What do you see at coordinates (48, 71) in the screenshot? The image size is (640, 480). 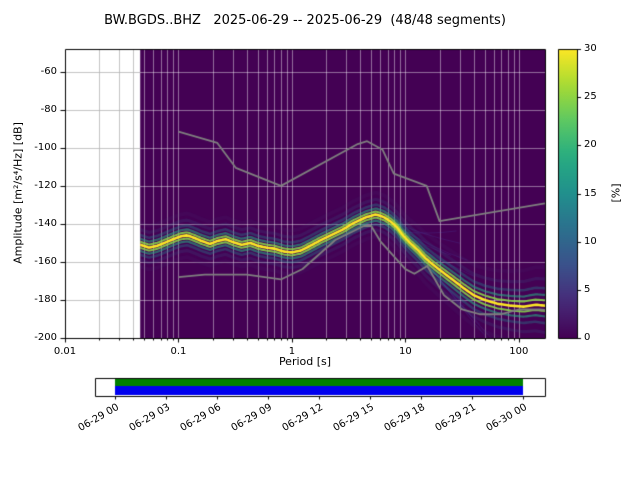 I see `y-tick-label: -60` at bounding box center [48, 71].